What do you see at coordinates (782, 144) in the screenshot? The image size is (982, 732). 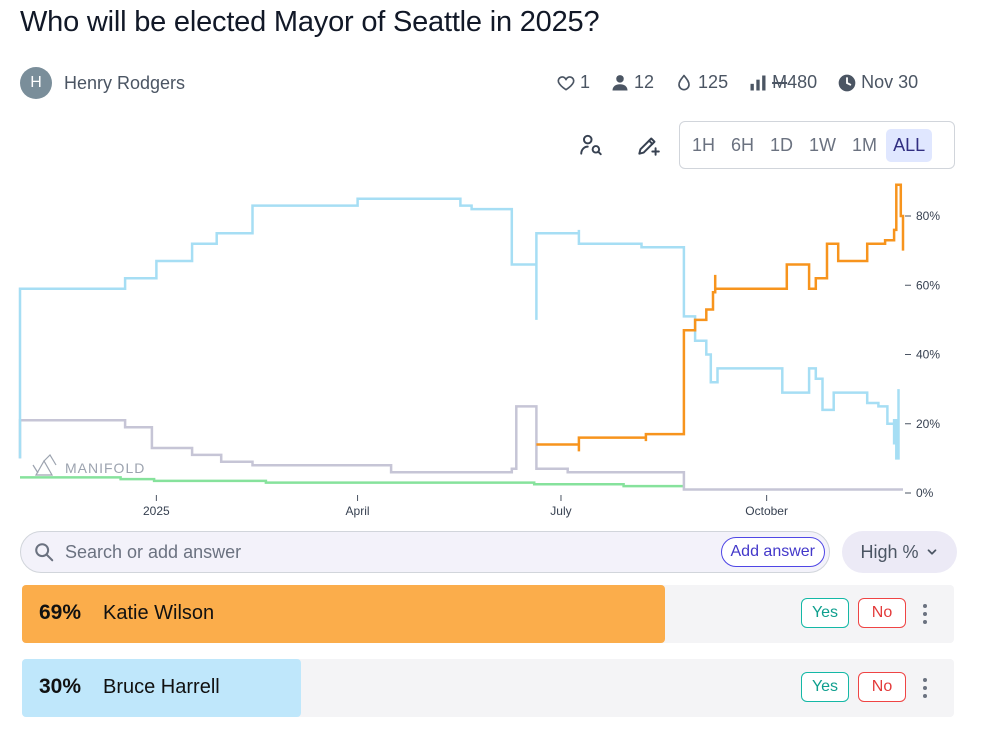 I see `range-1d-button: 1D` at bounding box center [782, 144].